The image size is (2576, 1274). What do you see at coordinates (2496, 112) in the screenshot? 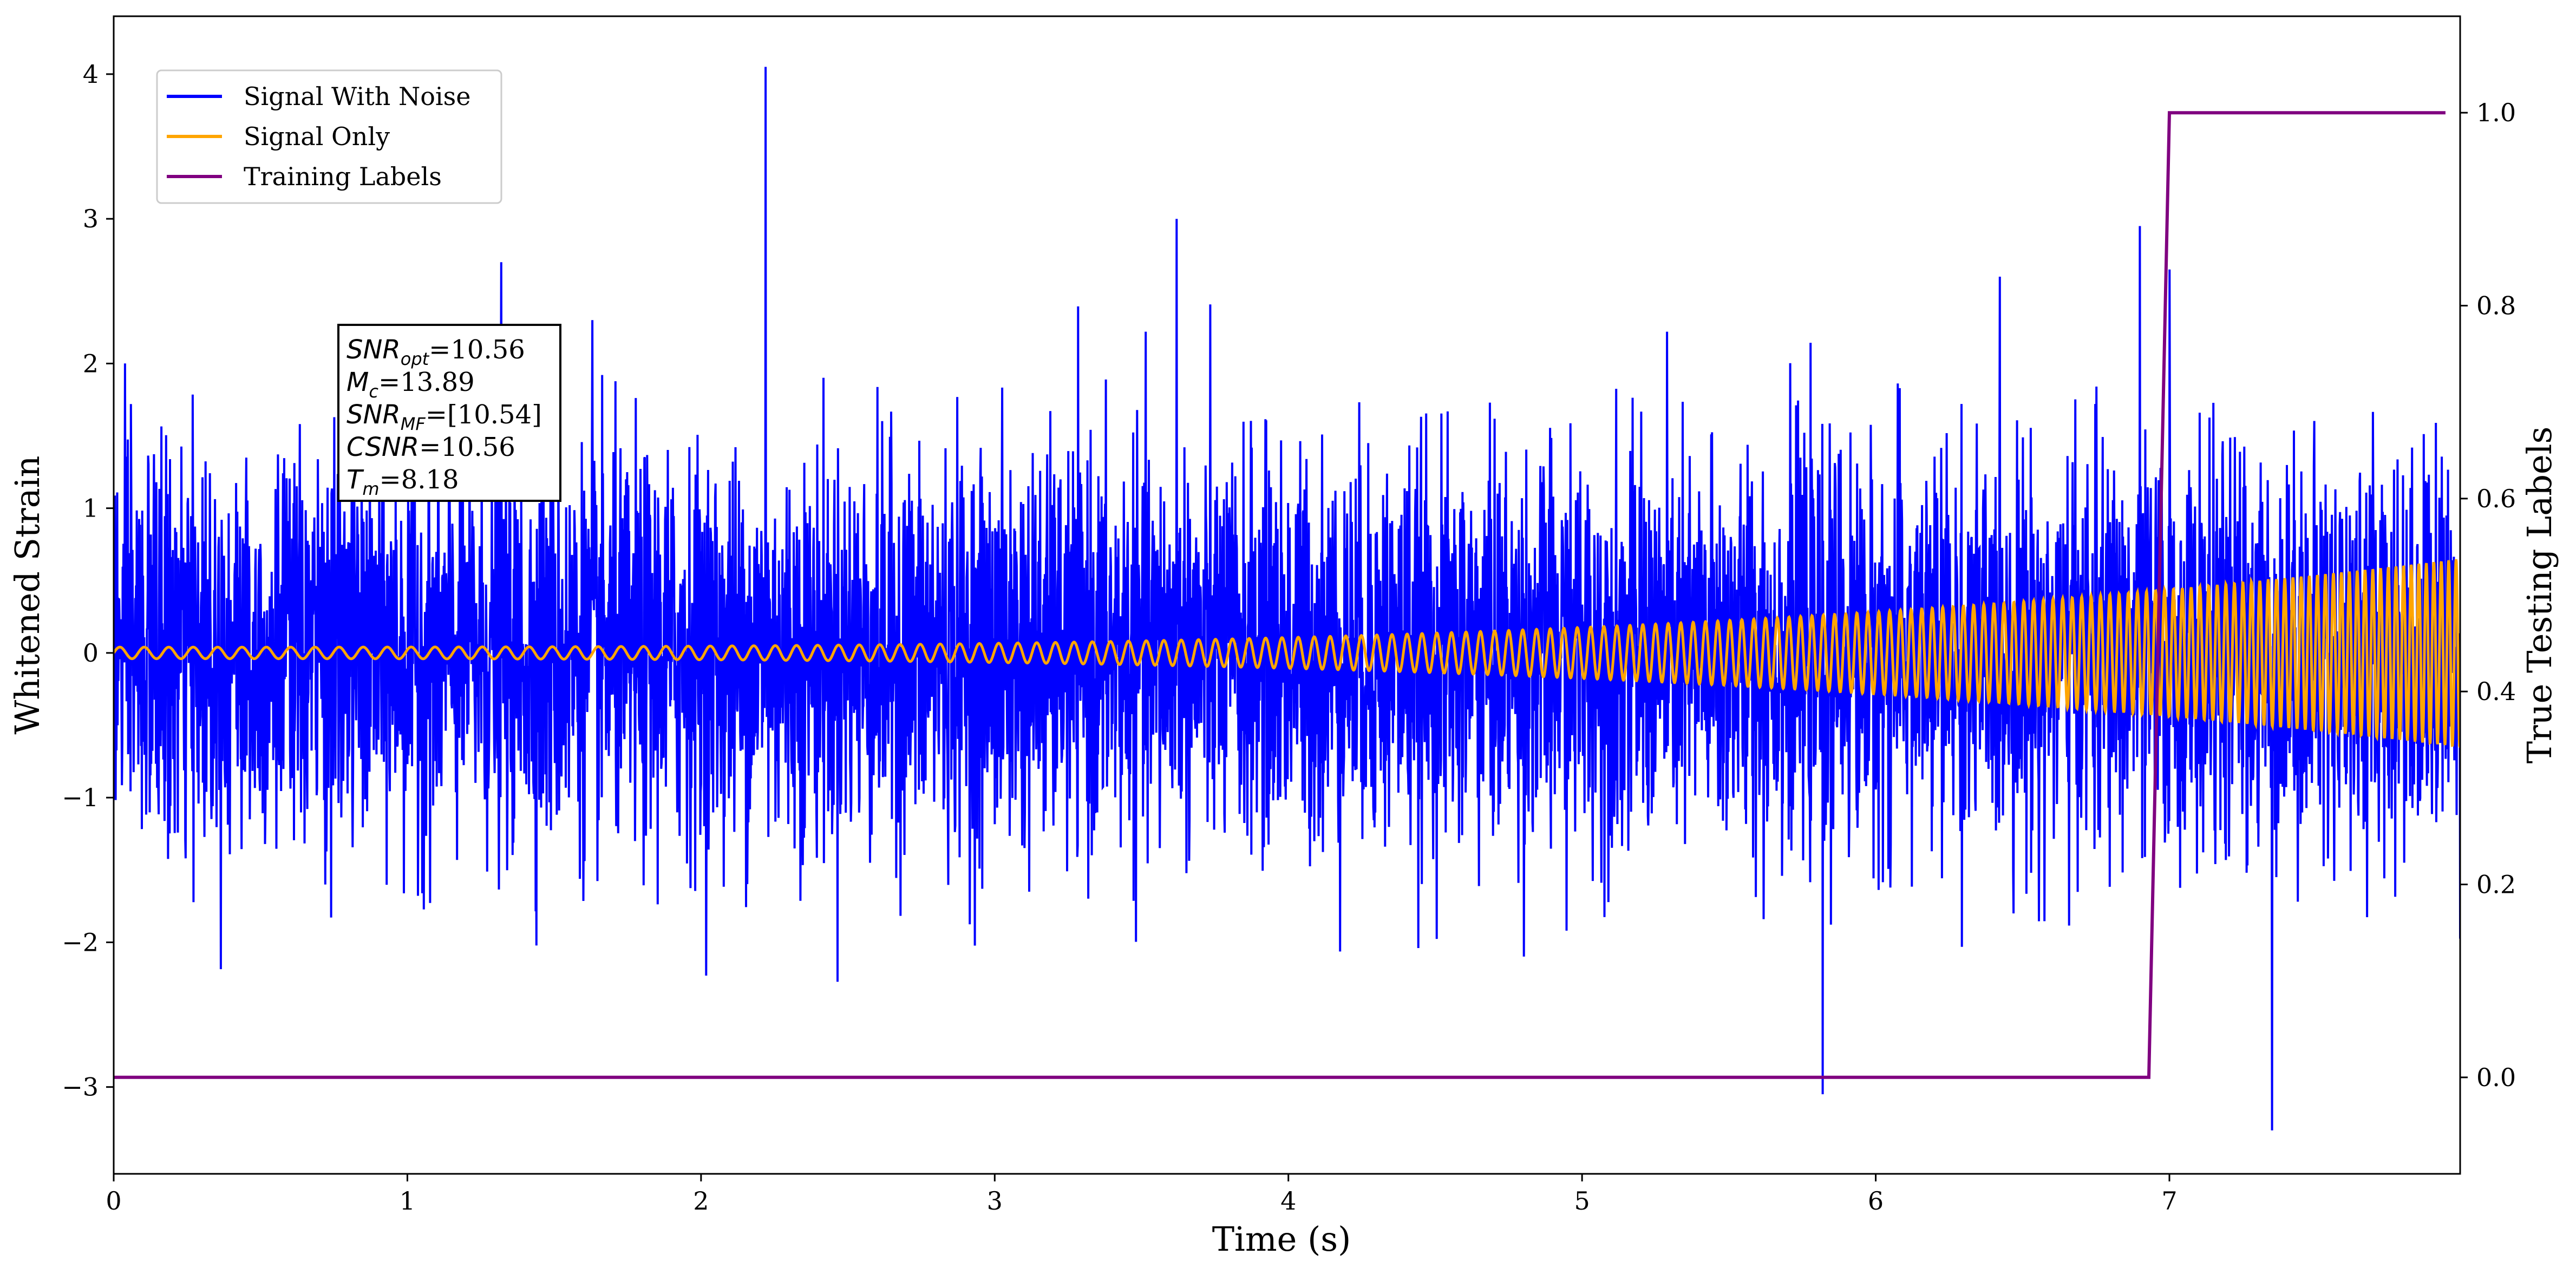
I see `y2-tick-label: 1.0` at bounding box center [2496, 112].